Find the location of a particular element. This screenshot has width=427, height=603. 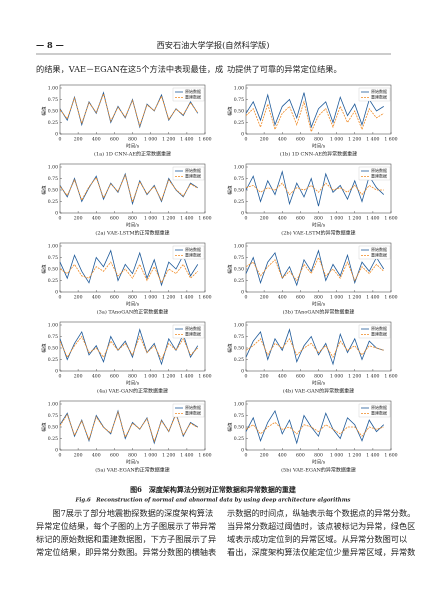

page-number: — 8 — is located at coordinates (50, 45).